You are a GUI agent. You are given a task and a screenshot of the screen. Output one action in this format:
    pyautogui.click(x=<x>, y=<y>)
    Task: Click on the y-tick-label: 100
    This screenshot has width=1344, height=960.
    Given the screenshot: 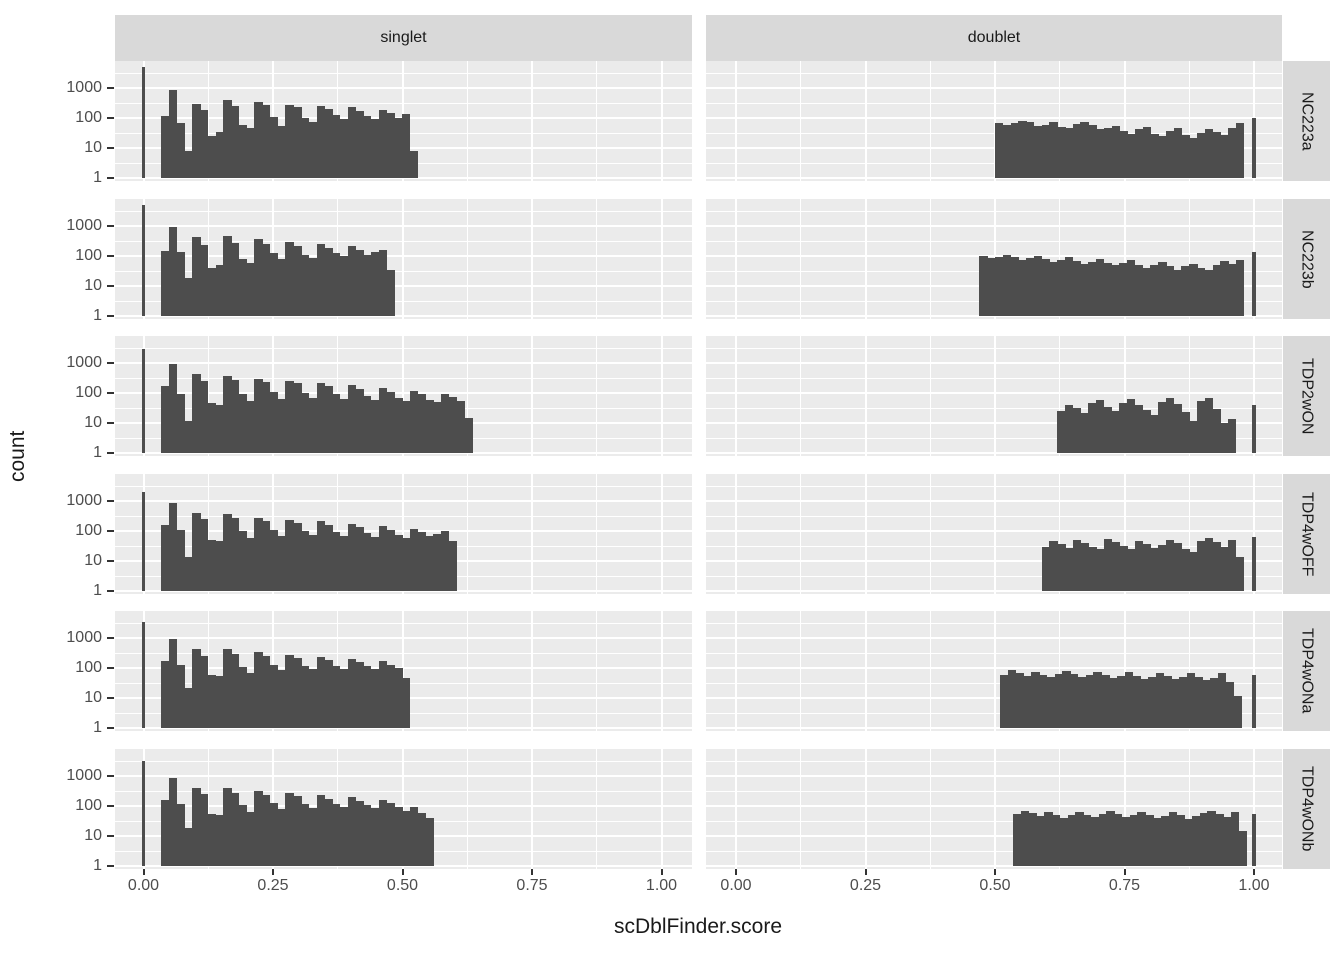 What is the action you would take?
    pyautogui.click(x=88, y=117)
    